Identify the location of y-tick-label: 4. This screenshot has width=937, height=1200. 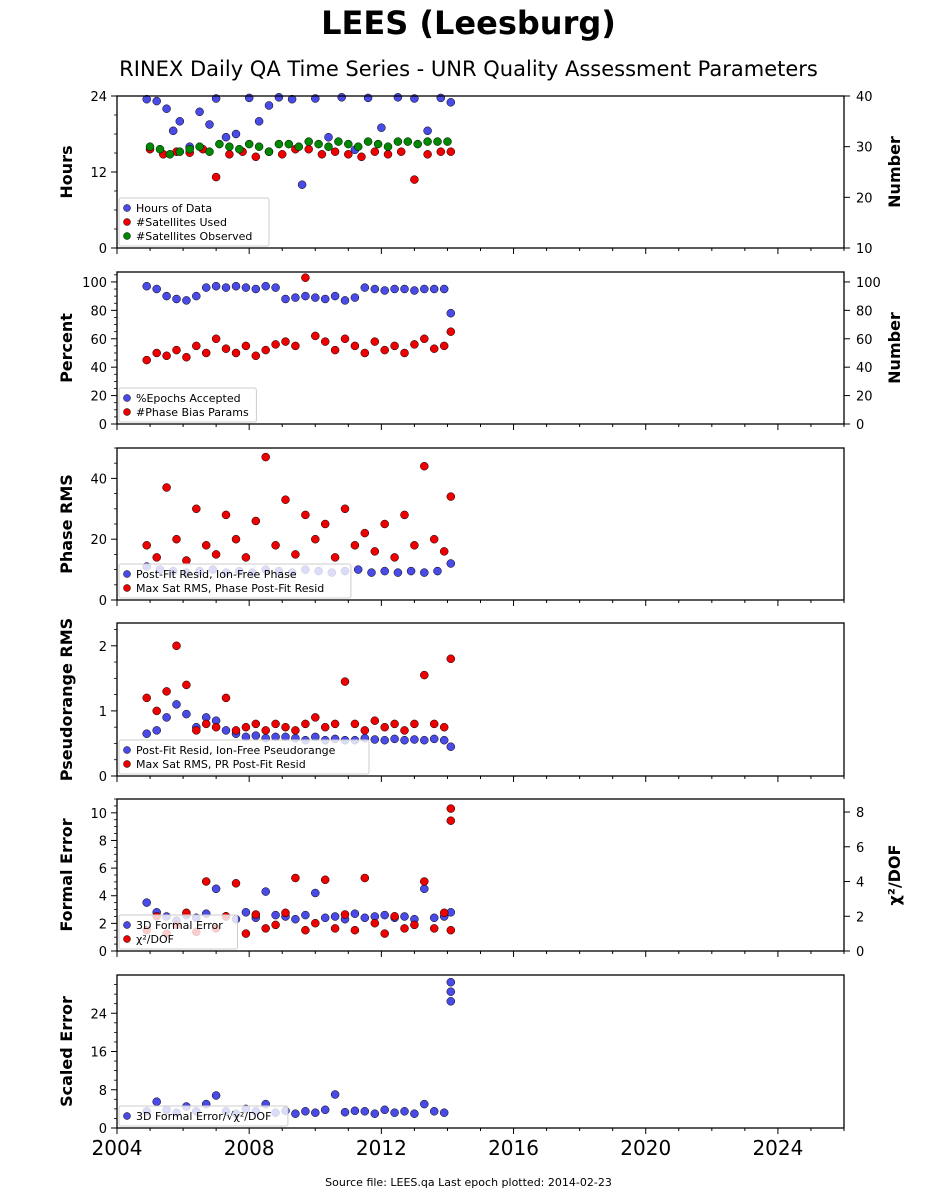
(103, 897).